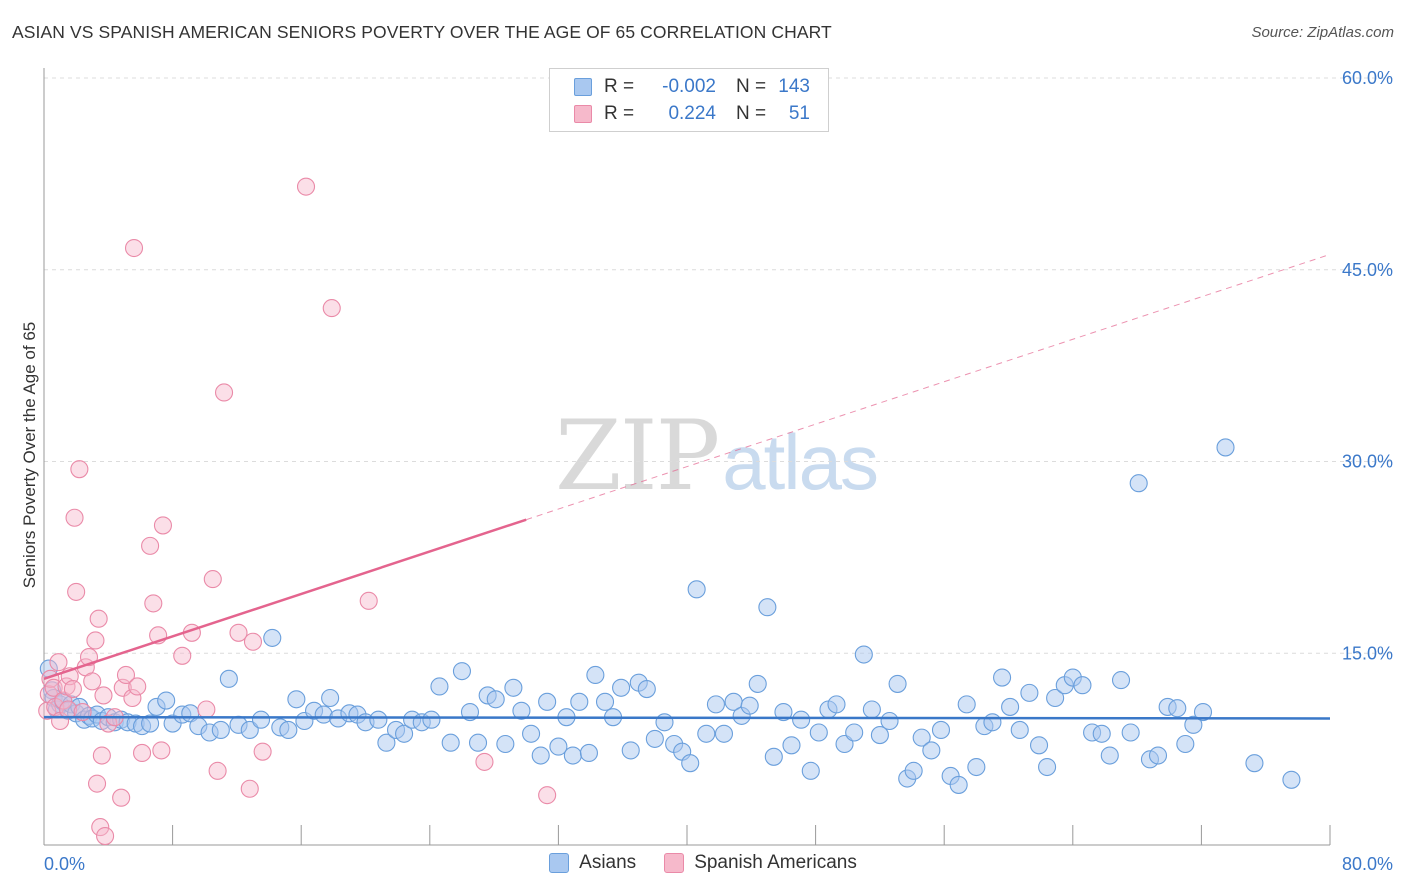 The image size is (1406, 892). I want to click on legend-r-value: -0.002, so click(689, 86).